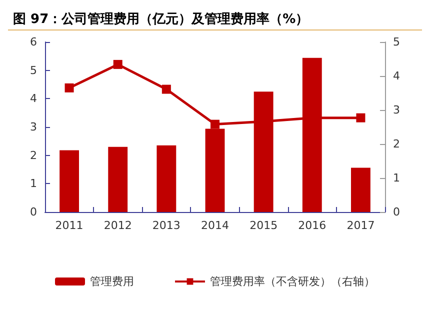  Describe the element at coordinates (161, 19) in the screenshot. I see `chart-title: 图 97：公司管理费用（亿元）及管理费用率（%）` at that location.